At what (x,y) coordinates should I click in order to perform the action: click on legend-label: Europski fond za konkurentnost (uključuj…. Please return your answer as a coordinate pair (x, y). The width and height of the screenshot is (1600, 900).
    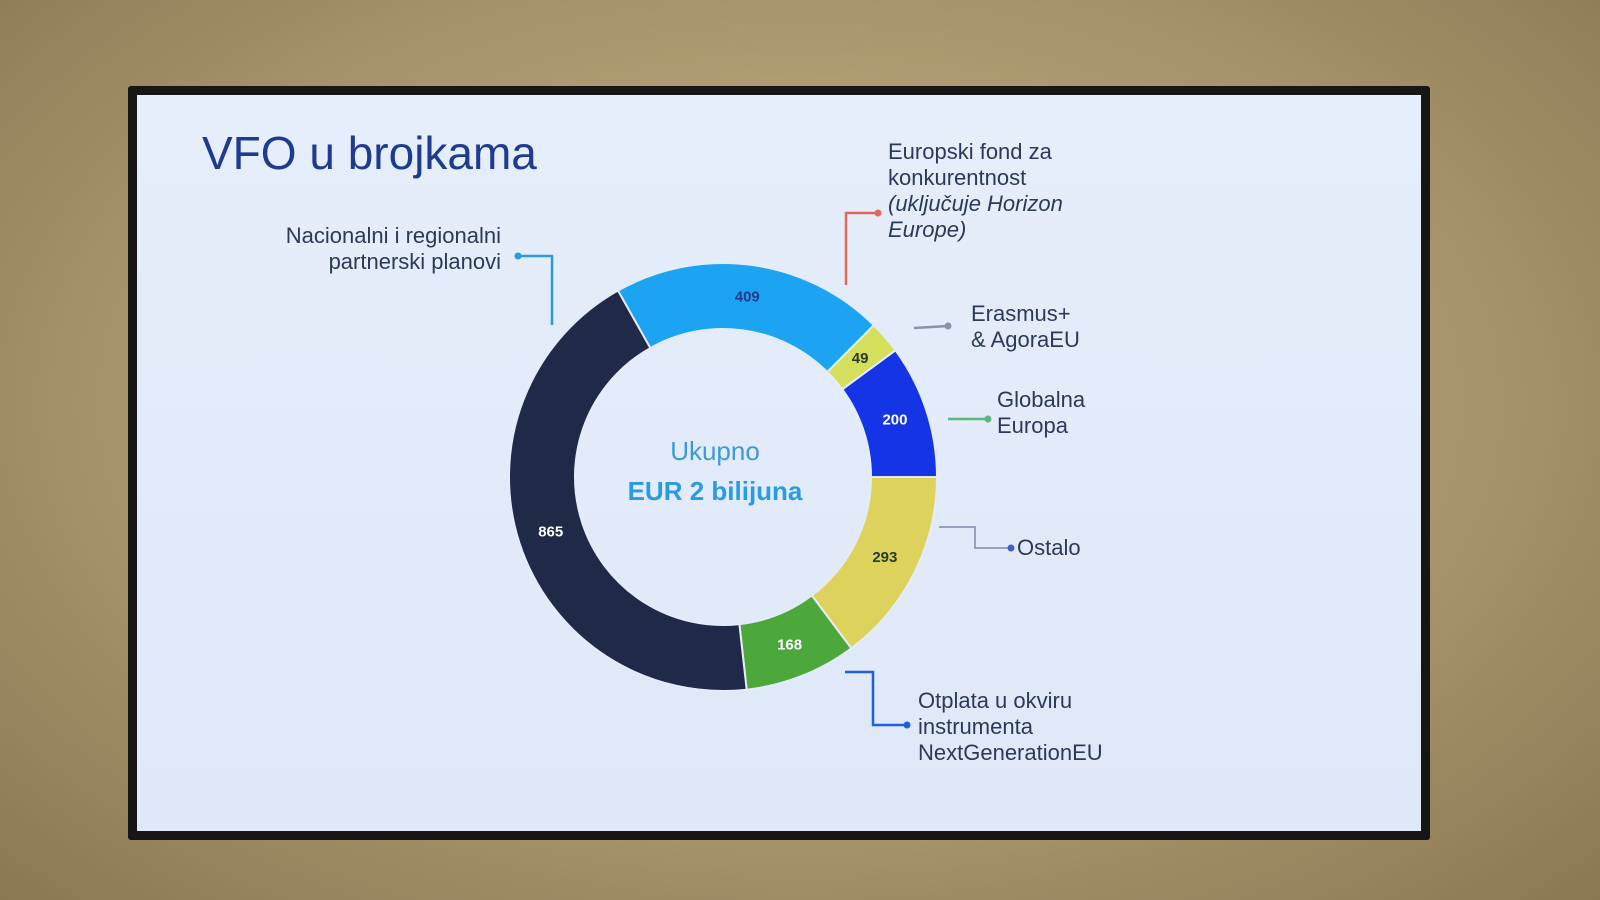
    Looking at the image, I should click on (990, 191).